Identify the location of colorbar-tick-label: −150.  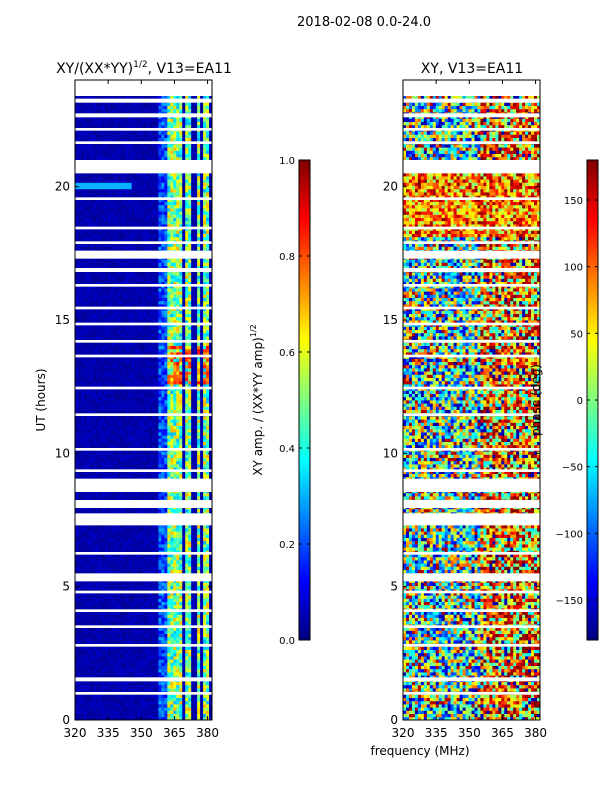
(569, 601).